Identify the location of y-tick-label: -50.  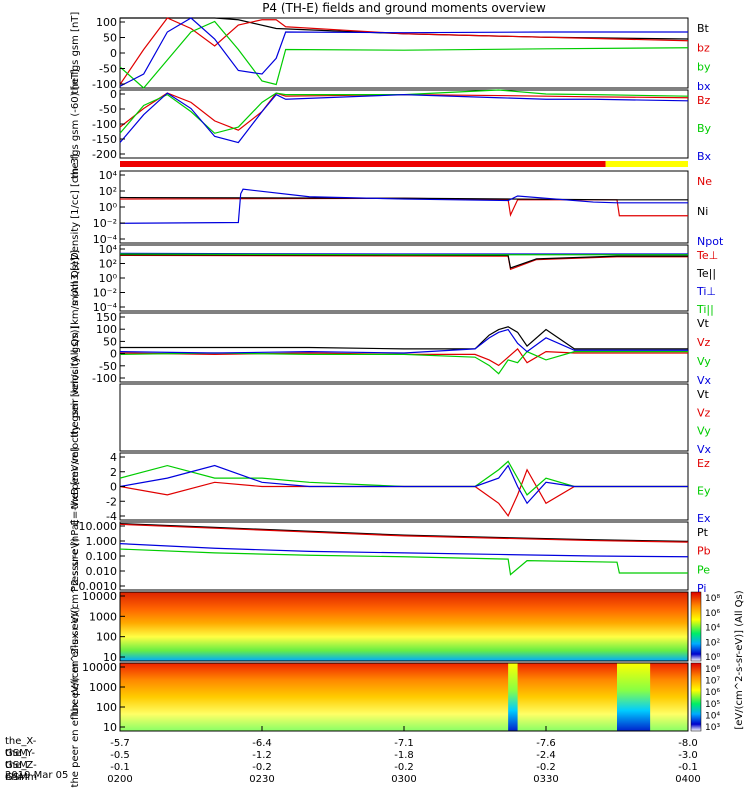
(108, 109).